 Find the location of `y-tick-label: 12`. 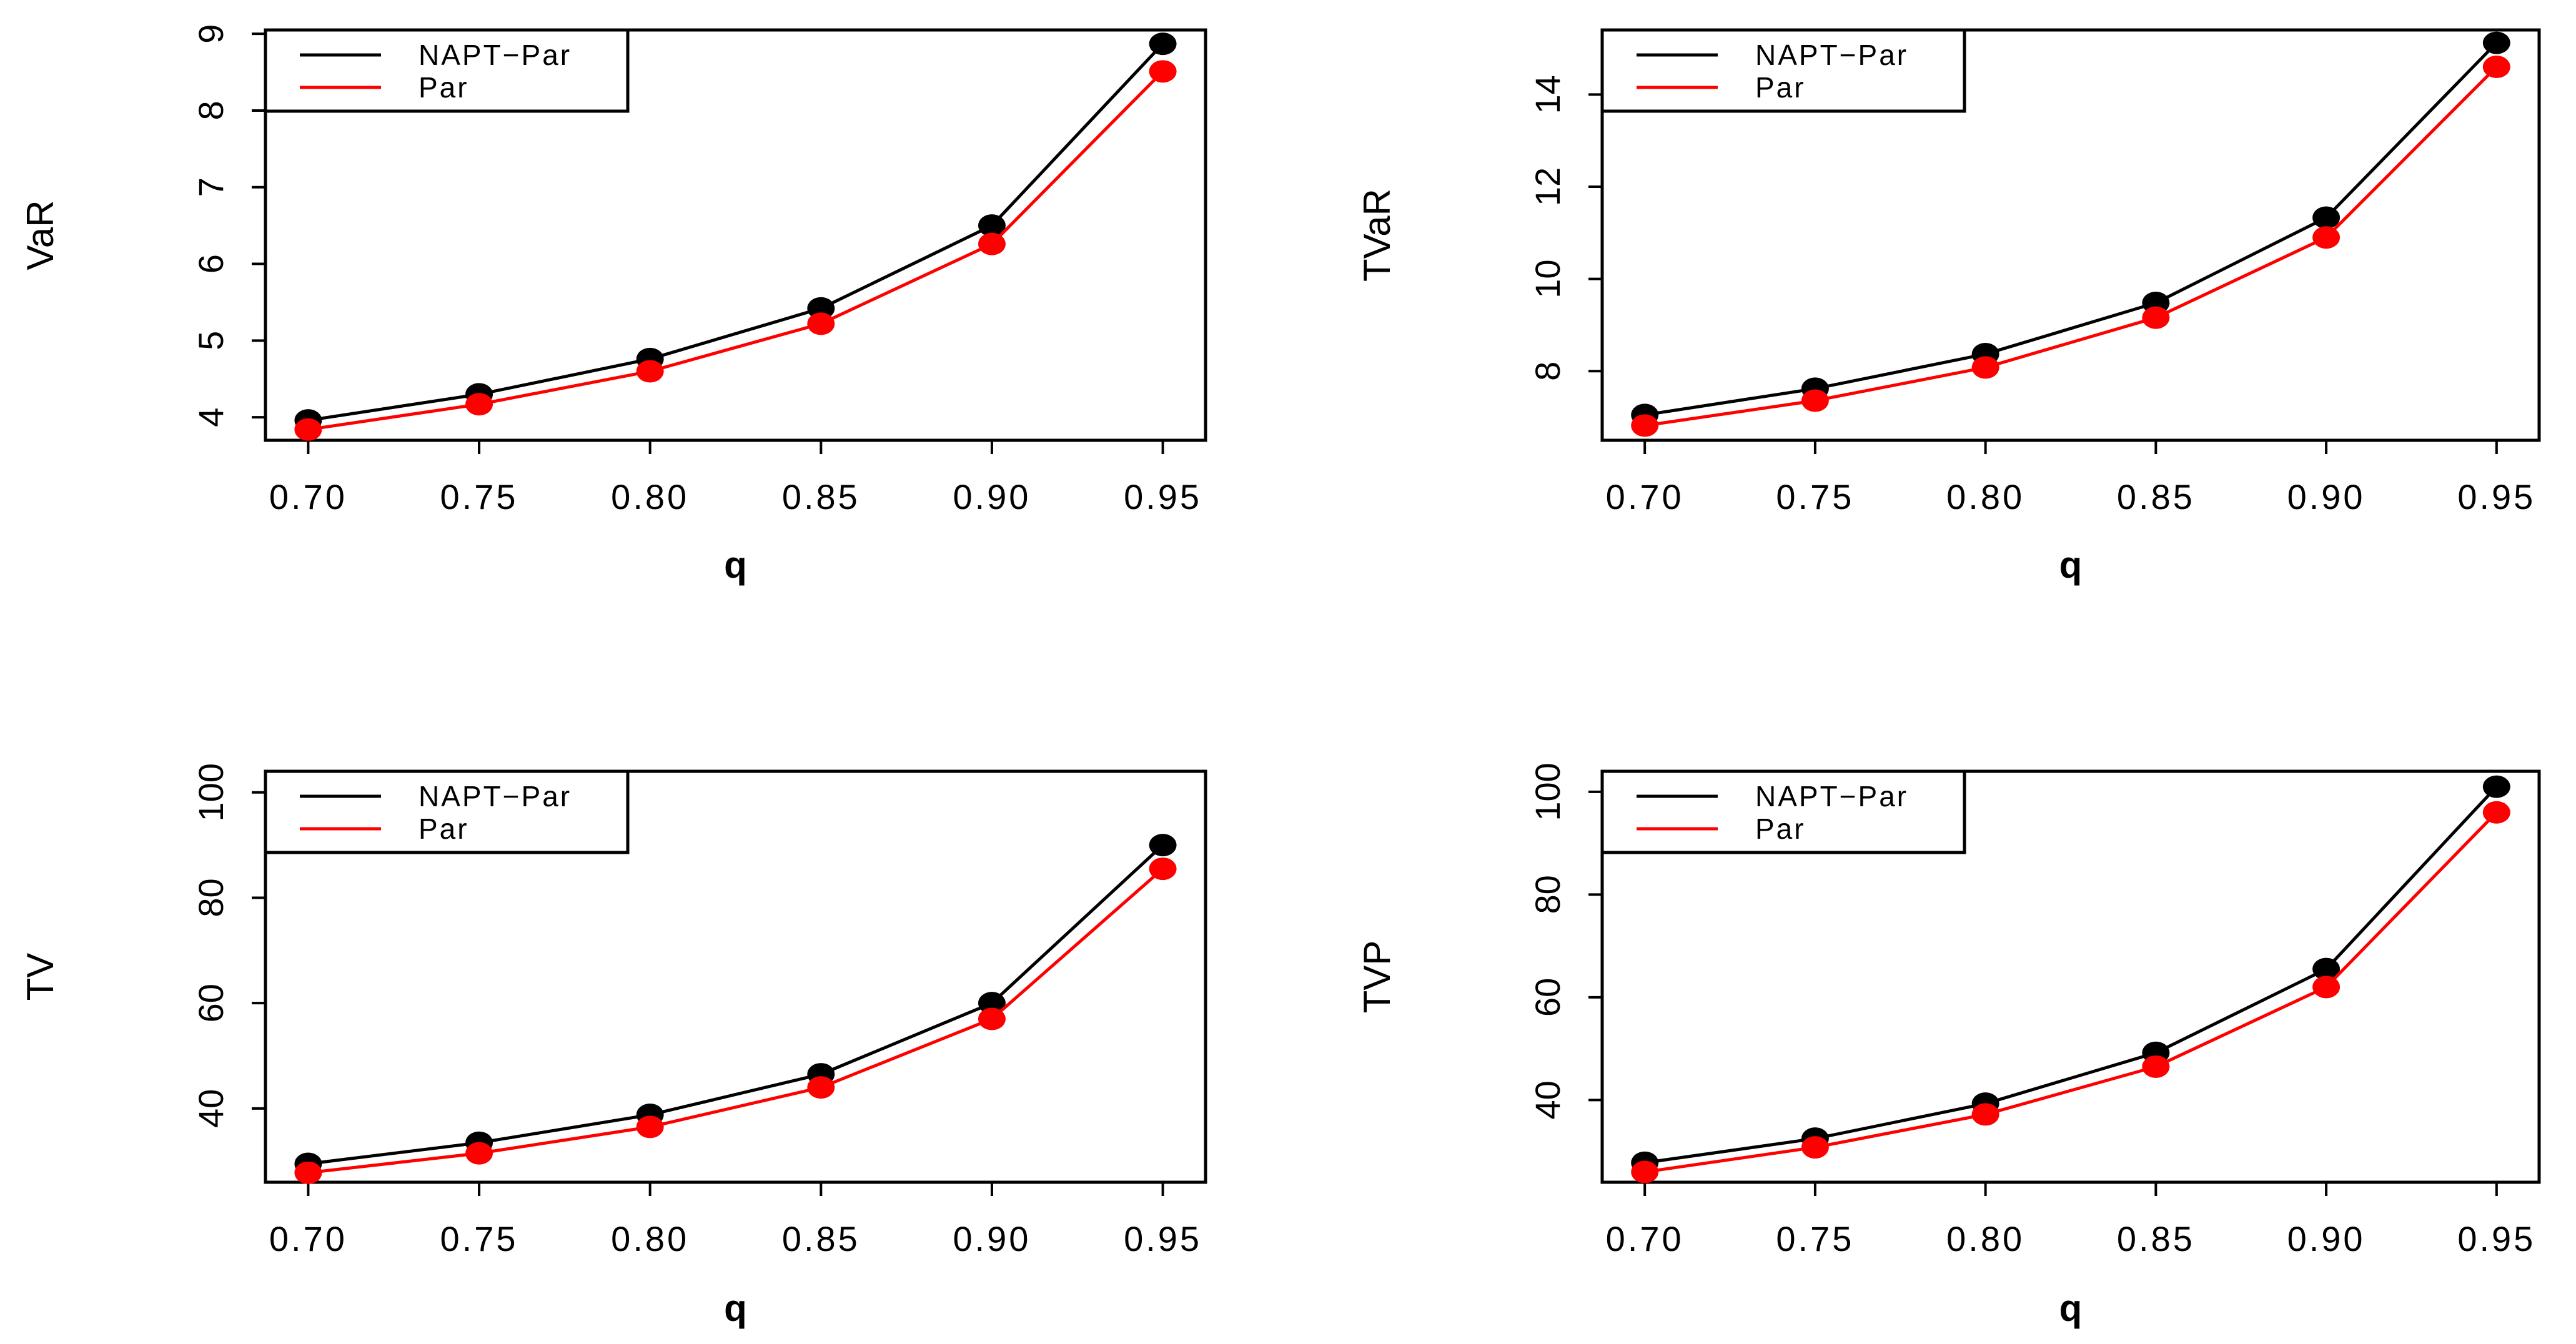

y-tick-label: 12 is located at coordinates (1547, 187).